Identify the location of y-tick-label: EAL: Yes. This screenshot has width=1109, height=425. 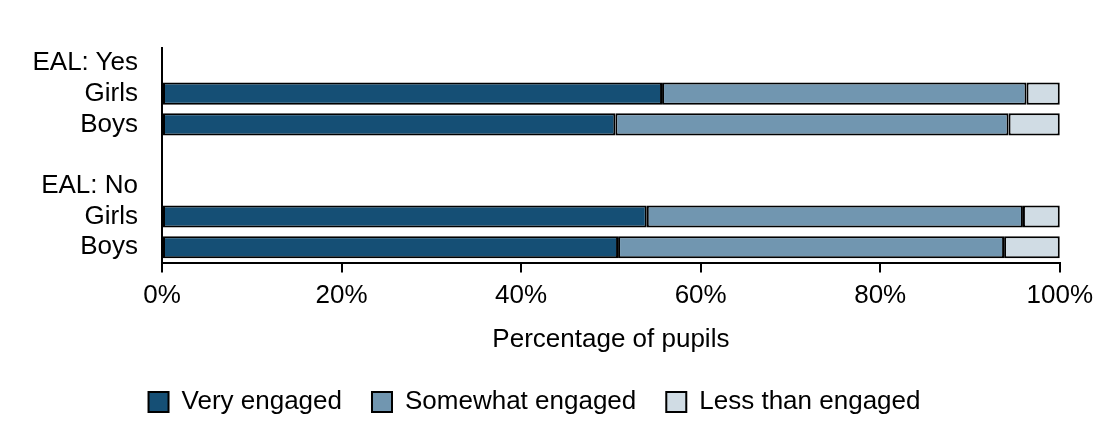
(85, 61).